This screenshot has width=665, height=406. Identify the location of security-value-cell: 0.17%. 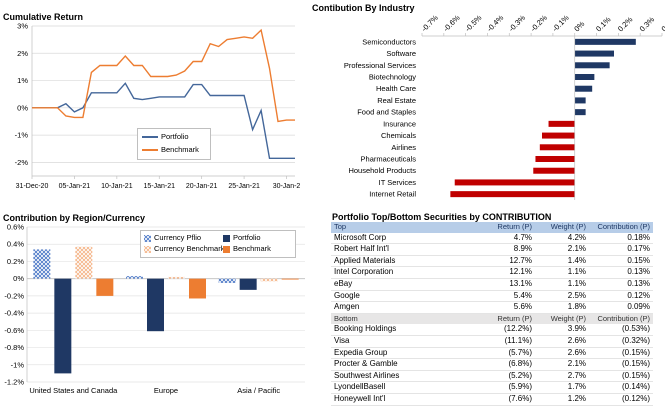
(621, 249).